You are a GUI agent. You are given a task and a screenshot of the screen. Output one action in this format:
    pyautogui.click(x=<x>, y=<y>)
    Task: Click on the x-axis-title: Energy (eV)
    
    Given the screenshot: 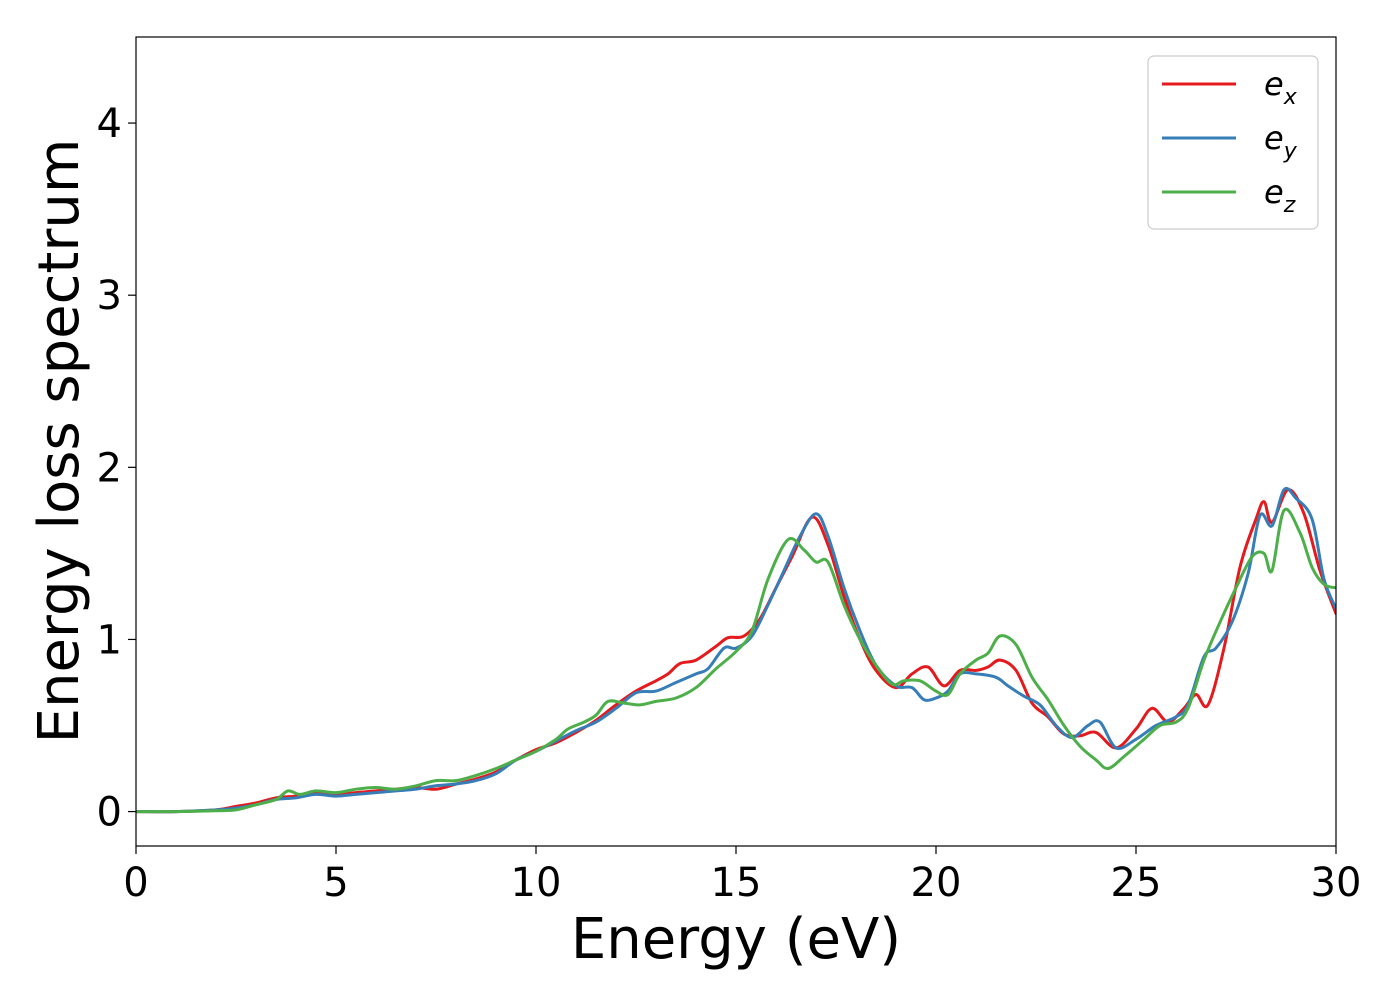 What is the action you would take?
    pyautogui.click(x=736, y=939)
    